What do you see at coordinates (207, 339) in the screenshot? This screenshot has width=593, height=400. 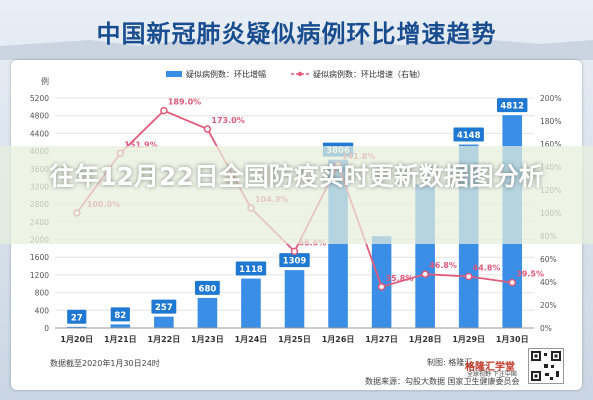 I see `x-tick-label: 1月23日` at bounding box center [207, 339].